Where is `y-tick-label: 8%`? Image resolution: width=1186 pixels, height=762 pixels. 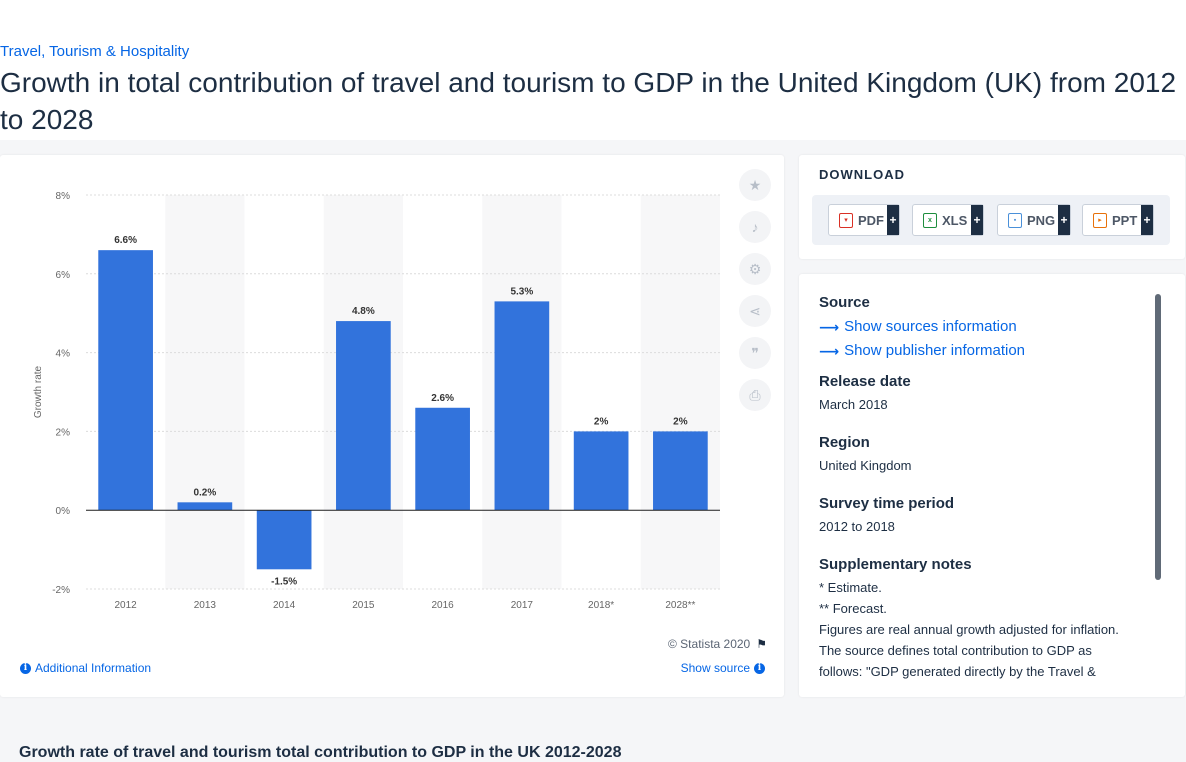 y-tick-label: 8% is located at coordinates (63, 196).